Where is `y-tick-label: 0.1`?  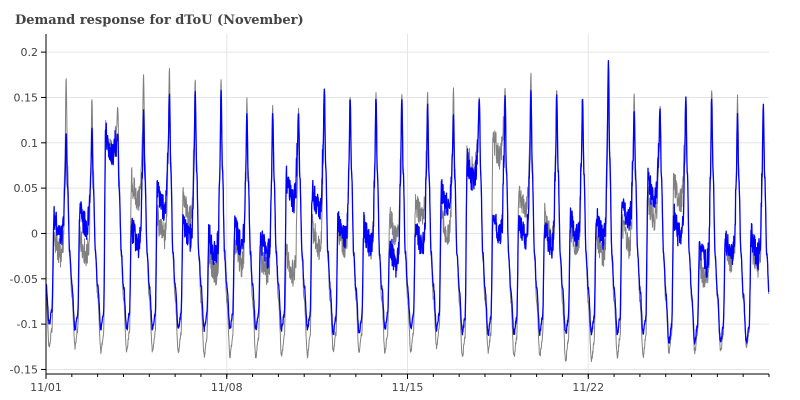 y-tick-label: 0.1 is located at coordinates (30, 143).